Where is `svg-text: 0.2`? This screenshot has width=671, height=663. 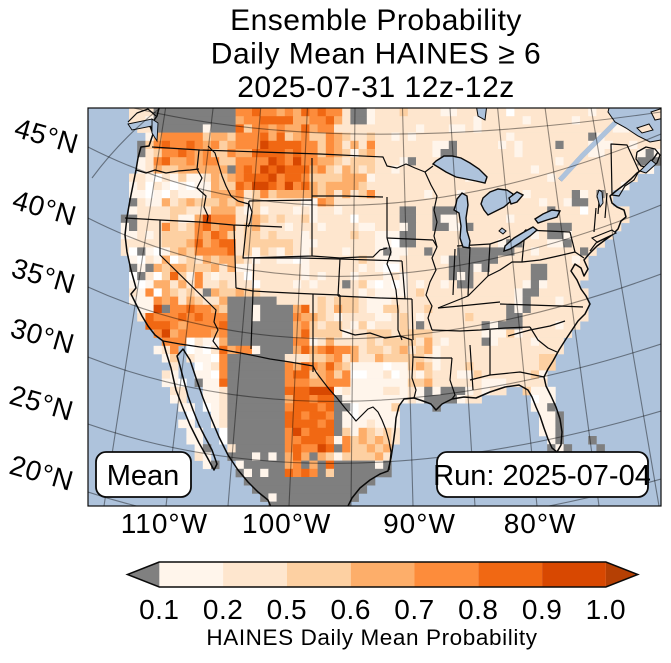 svg-text: 0.2 is located at coordinates (223, 609).